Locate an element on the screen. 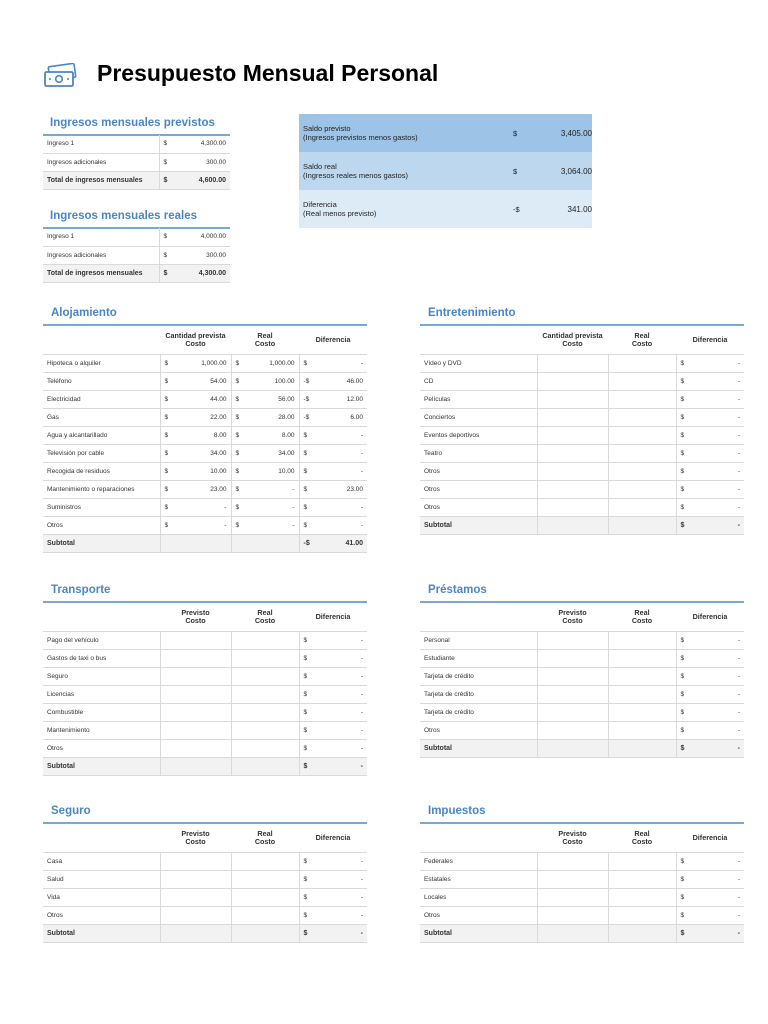 This screenshot has width=768, height=1024. currency-symbol: -$ is located at coordinates (306, 399).